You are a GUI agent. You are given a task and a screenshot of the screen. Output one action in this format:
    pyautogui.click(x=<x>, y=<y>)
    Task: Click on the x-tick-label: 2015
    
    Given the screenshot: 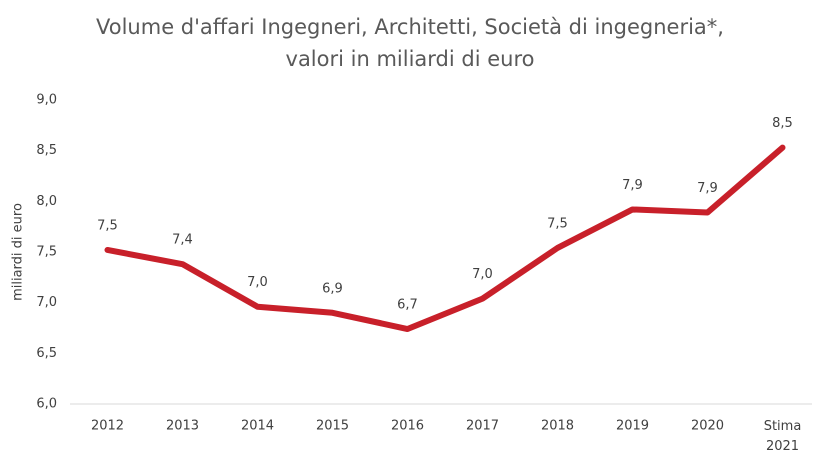 What is the action you would take?
    pyautogui.click(x=332, y=426)
    